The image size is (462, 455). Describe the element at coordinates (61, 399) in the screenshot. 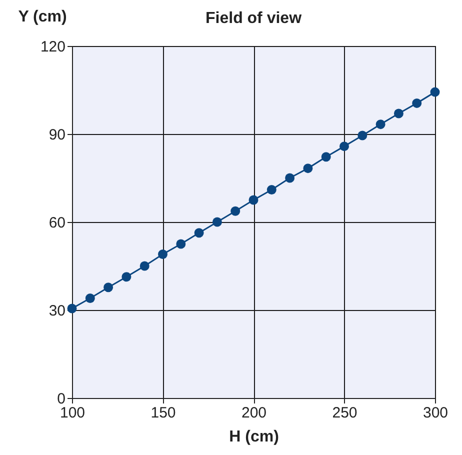

I see `y-tick-label: 0` at that location.